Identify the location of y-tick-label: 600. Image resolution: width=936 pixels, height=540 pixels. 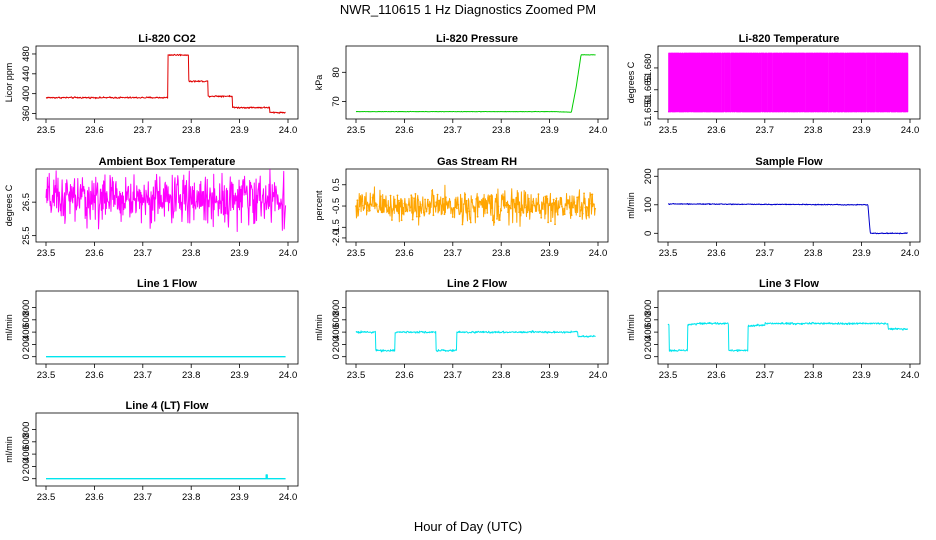
(336, 320).